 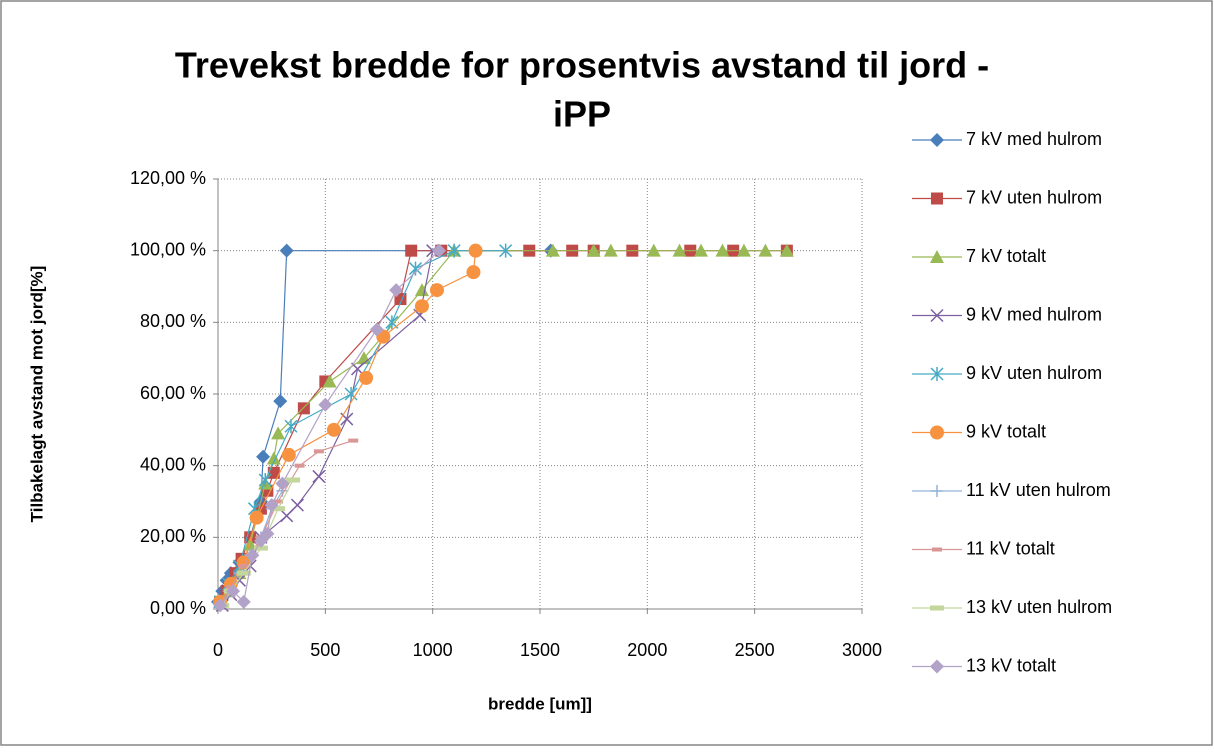 I want to click on legend-label: 9 kV uten hulrom, so click(x=1034, y=373).